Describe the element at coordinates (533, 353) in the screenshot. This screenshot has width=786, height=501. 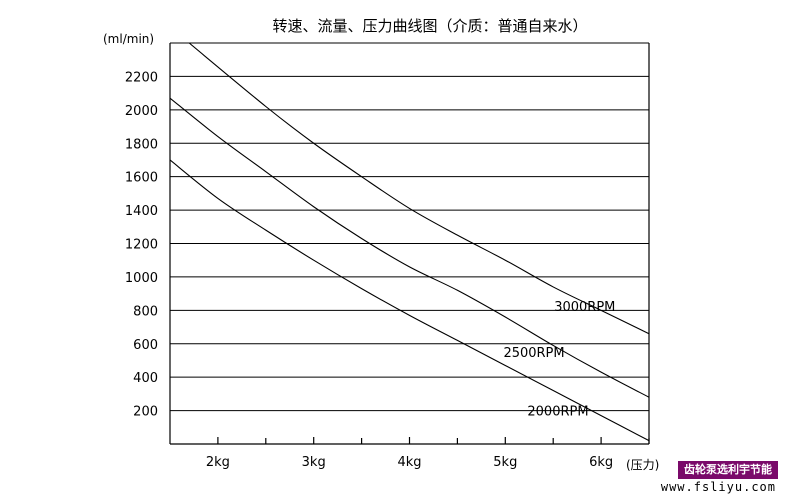
I see `series-label-2500rpm: 2500RPM` at that location.